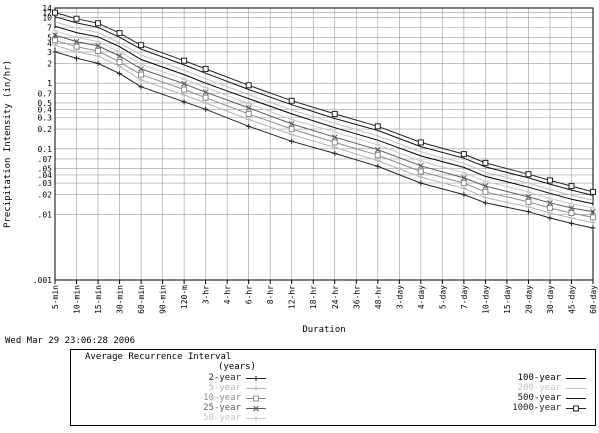 The image size is (599, 433). I want to click on x-tick-label: 60-day, so click(593, 299).